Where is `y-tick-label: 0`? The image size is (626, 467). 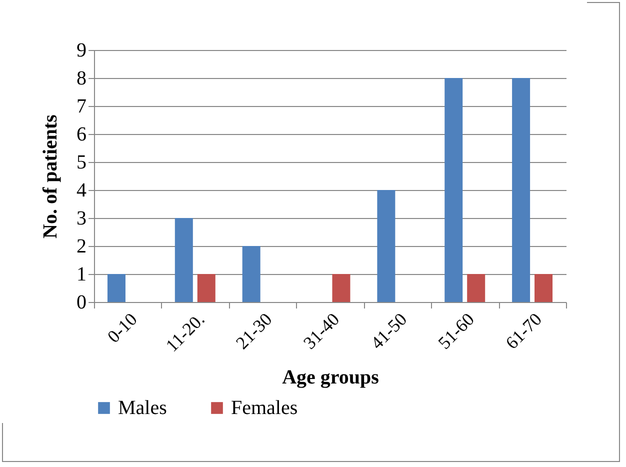 y-tick-label: 0 is located at coordinates (81, 303).